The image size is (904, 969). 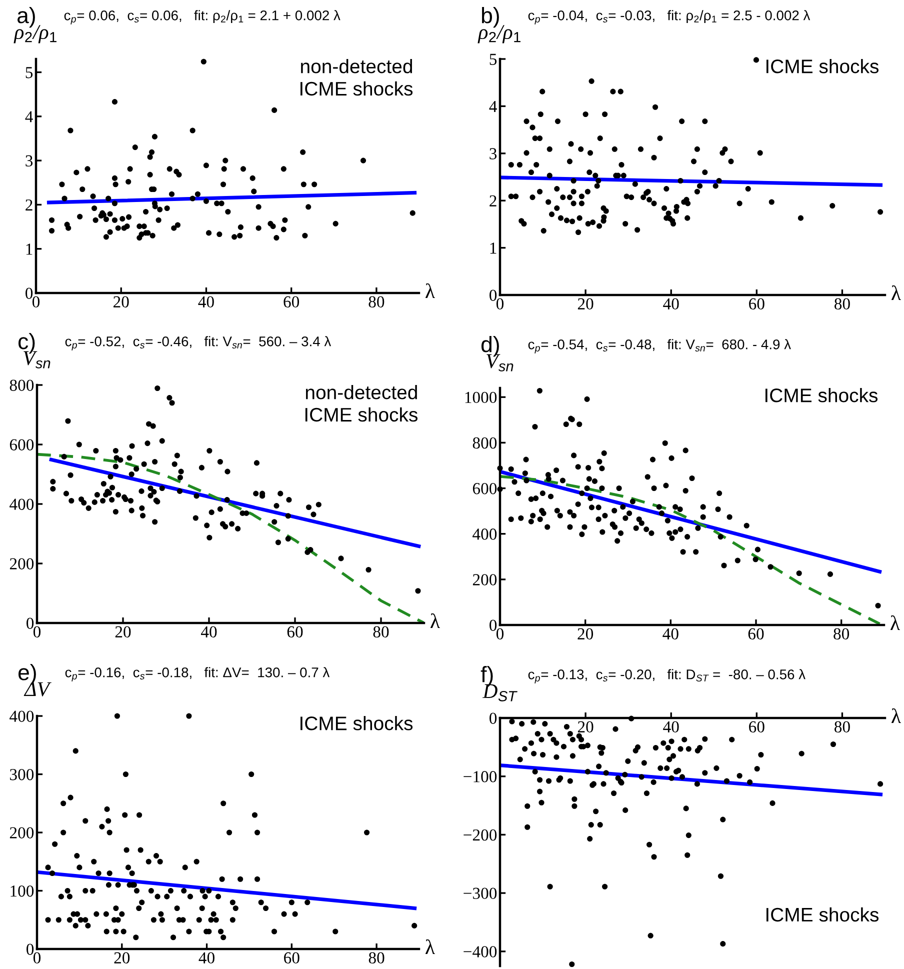 What do you see at coordinates (480, 835) in the screenshot?
I see `y-tick-label: −200` at bounding box center [480, 835].